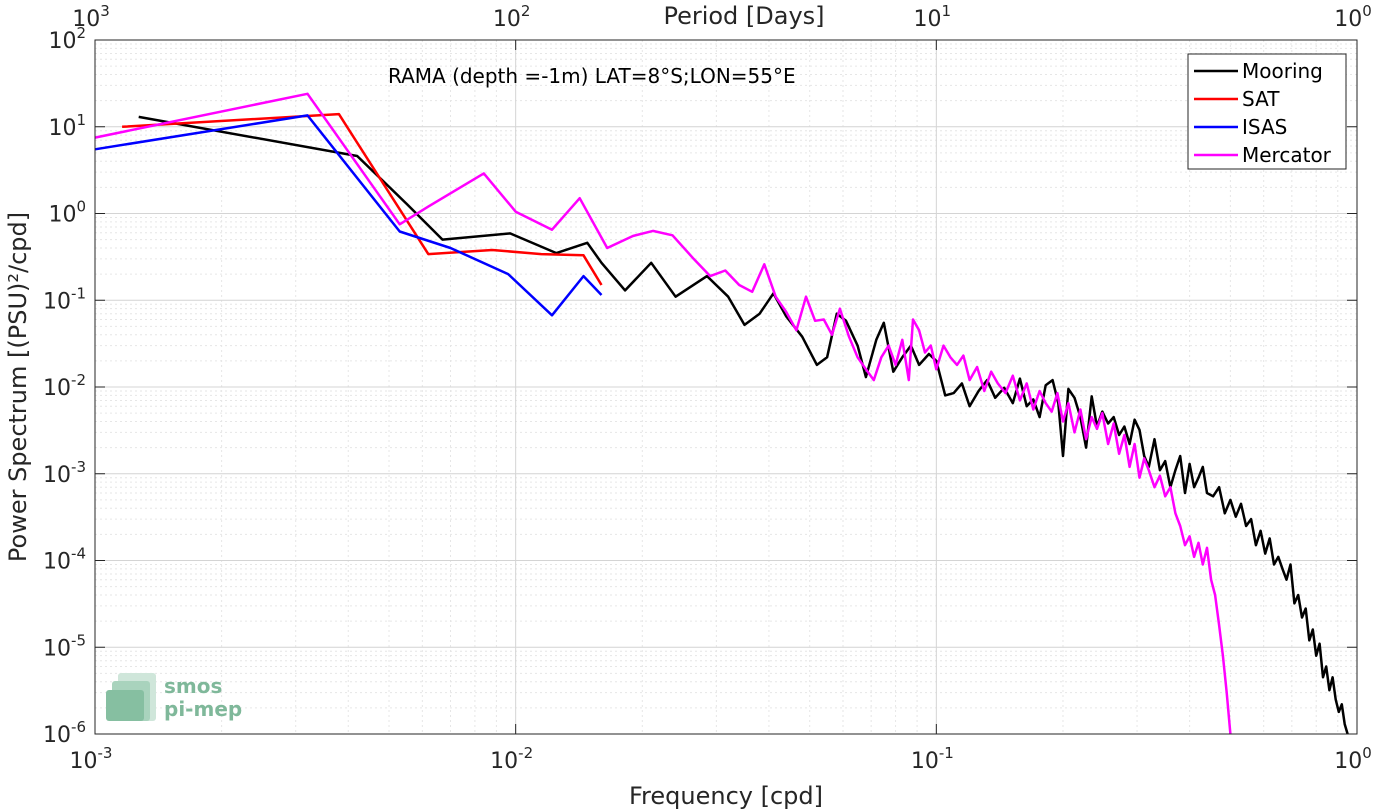 This screenshot has width=1377, height=809. I want to click on x-tick-label: 10⁰, so click(1353, 759).